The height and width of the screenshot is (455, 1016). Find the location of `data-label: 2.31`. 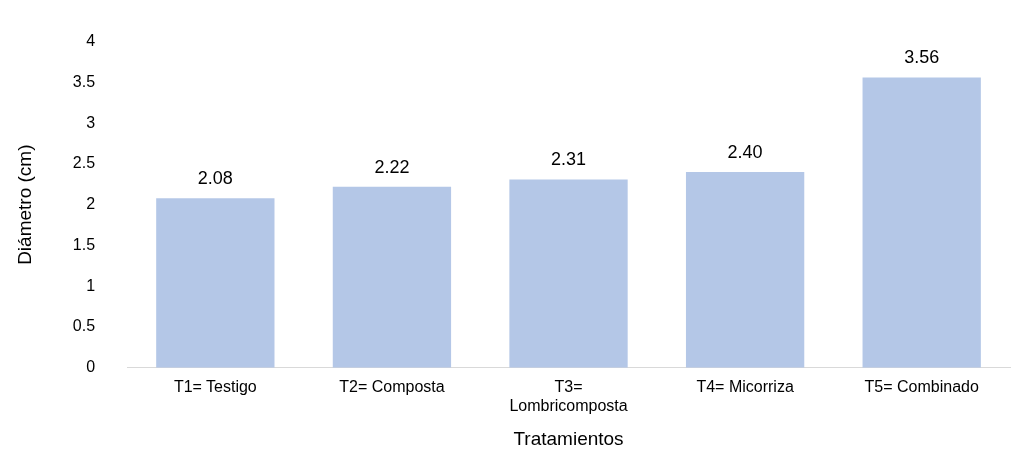

data-label: 2.31 is located at coordinates (569, 159).